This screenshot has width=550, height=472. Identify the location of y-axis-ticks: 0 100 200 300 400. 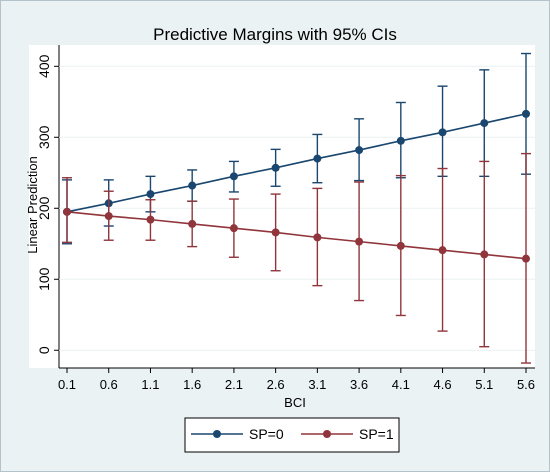
(47, 204).